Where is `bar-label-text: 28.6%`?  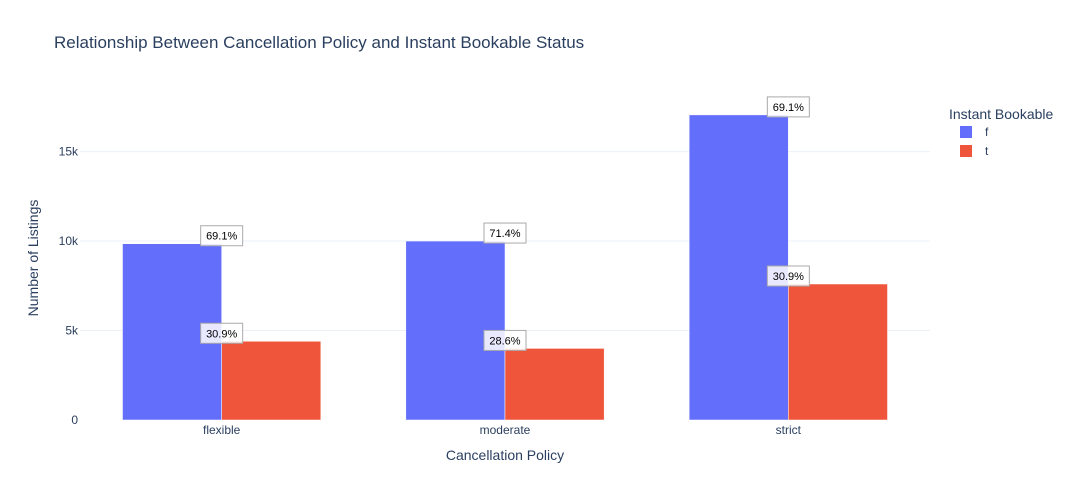 bar-label-text: 28.6% is located at coordinates (504, 341).